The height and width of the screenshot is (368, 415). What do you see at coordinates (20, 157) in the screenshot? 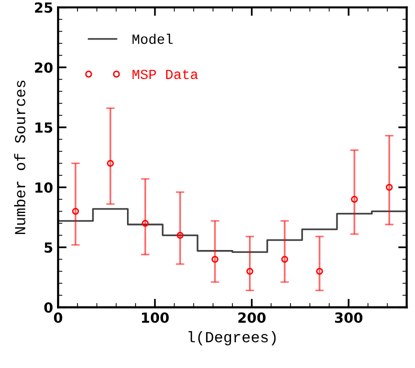
I see `y-axis-title: Number of Sources` at bounding box center [20, 157].